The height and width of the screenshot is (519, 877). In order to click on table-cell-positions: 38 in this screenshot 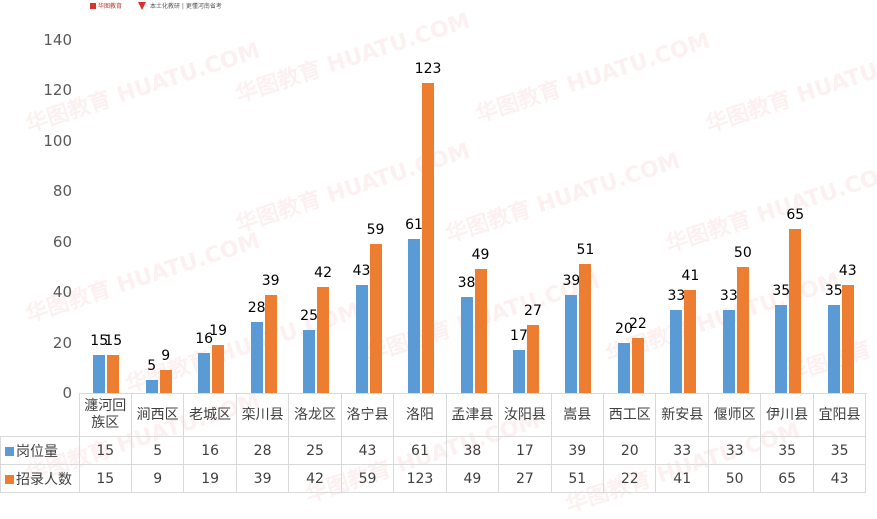, I will do `click(472, 450)`.